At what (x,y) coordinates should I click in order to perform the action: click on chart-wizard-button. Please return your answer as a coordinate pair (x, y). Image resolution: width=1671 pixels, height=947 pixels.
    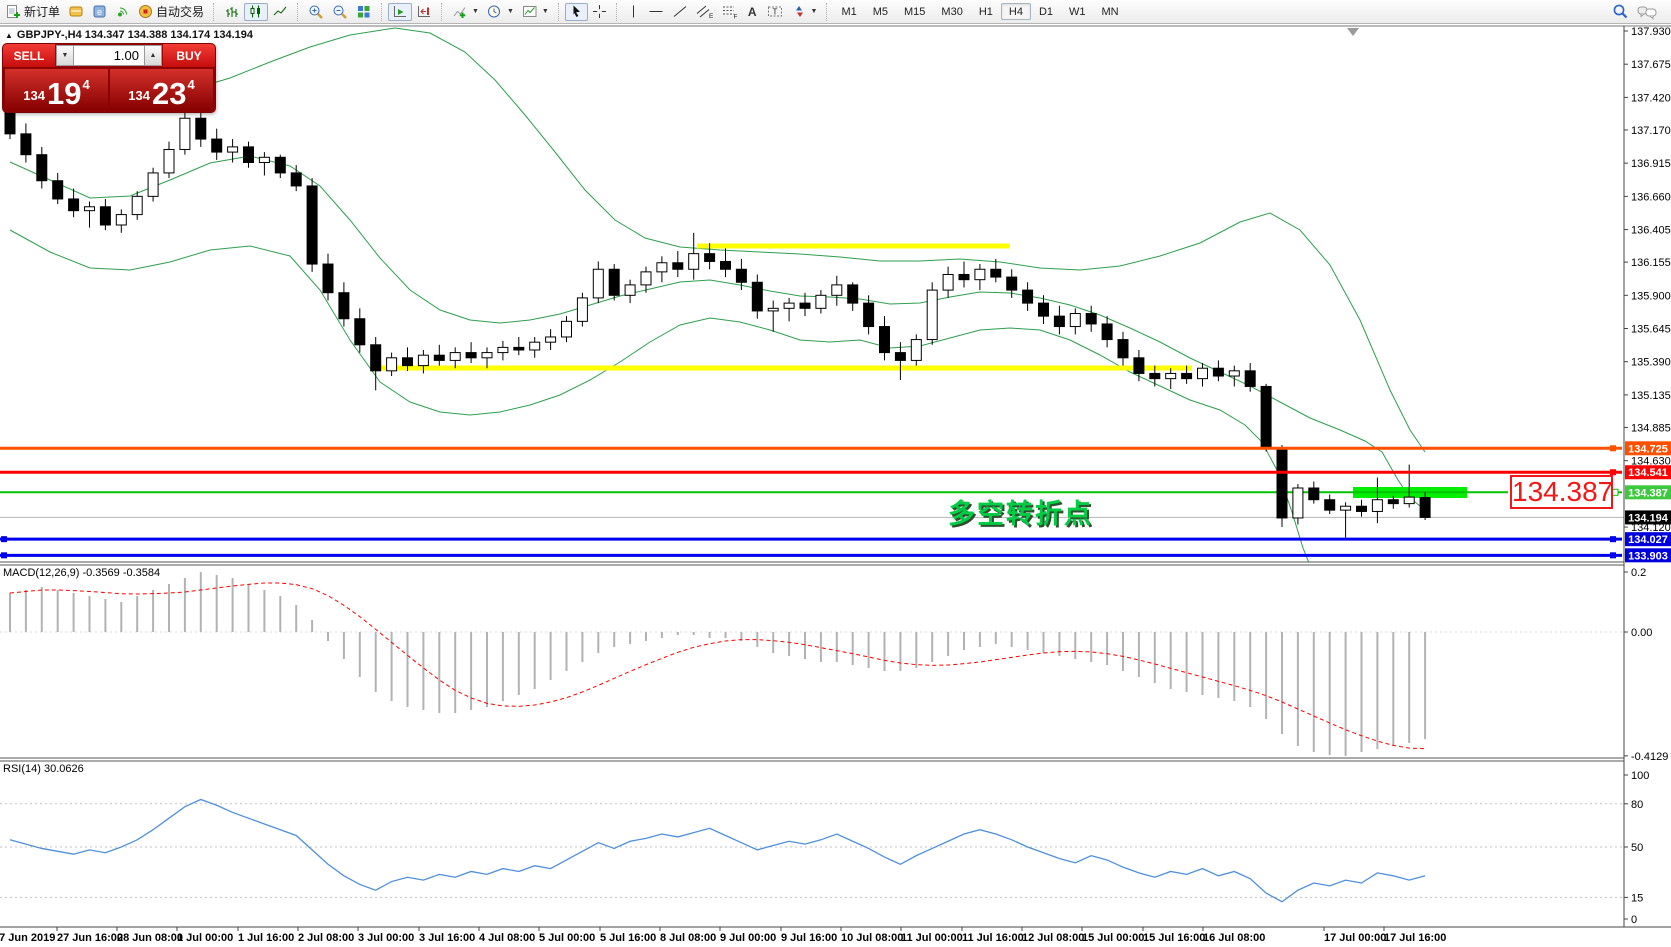
    Looking at the image, I should click on (76, 12).